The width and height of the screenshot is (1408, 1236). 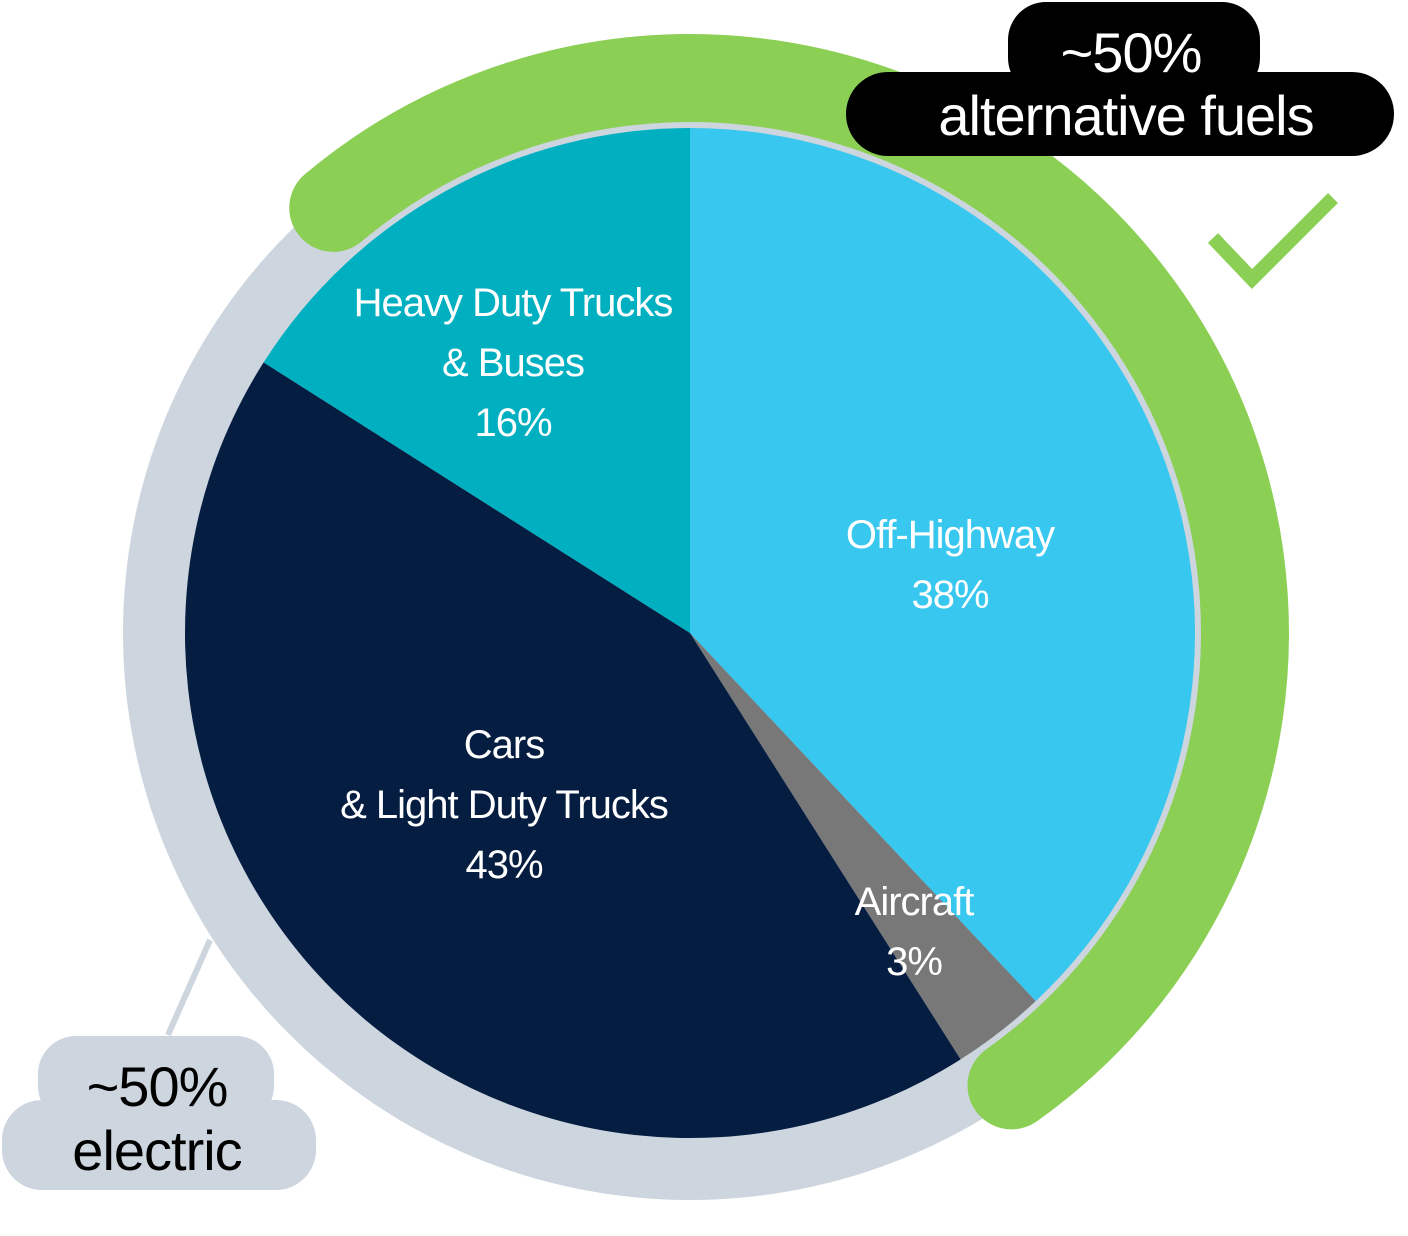 I want to click on electric-connector-line, so click(x=189, y=987).